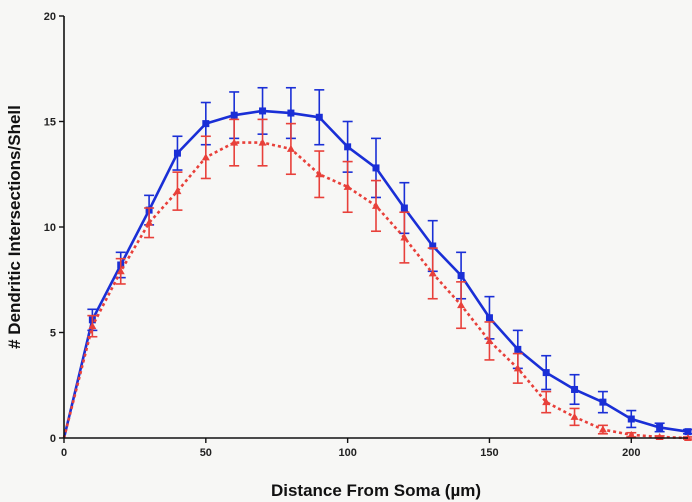  What do you see at coordinates (50, 228) in the screenshot?
I see `y-tick-label: 10` at bounding box center [50, 228].